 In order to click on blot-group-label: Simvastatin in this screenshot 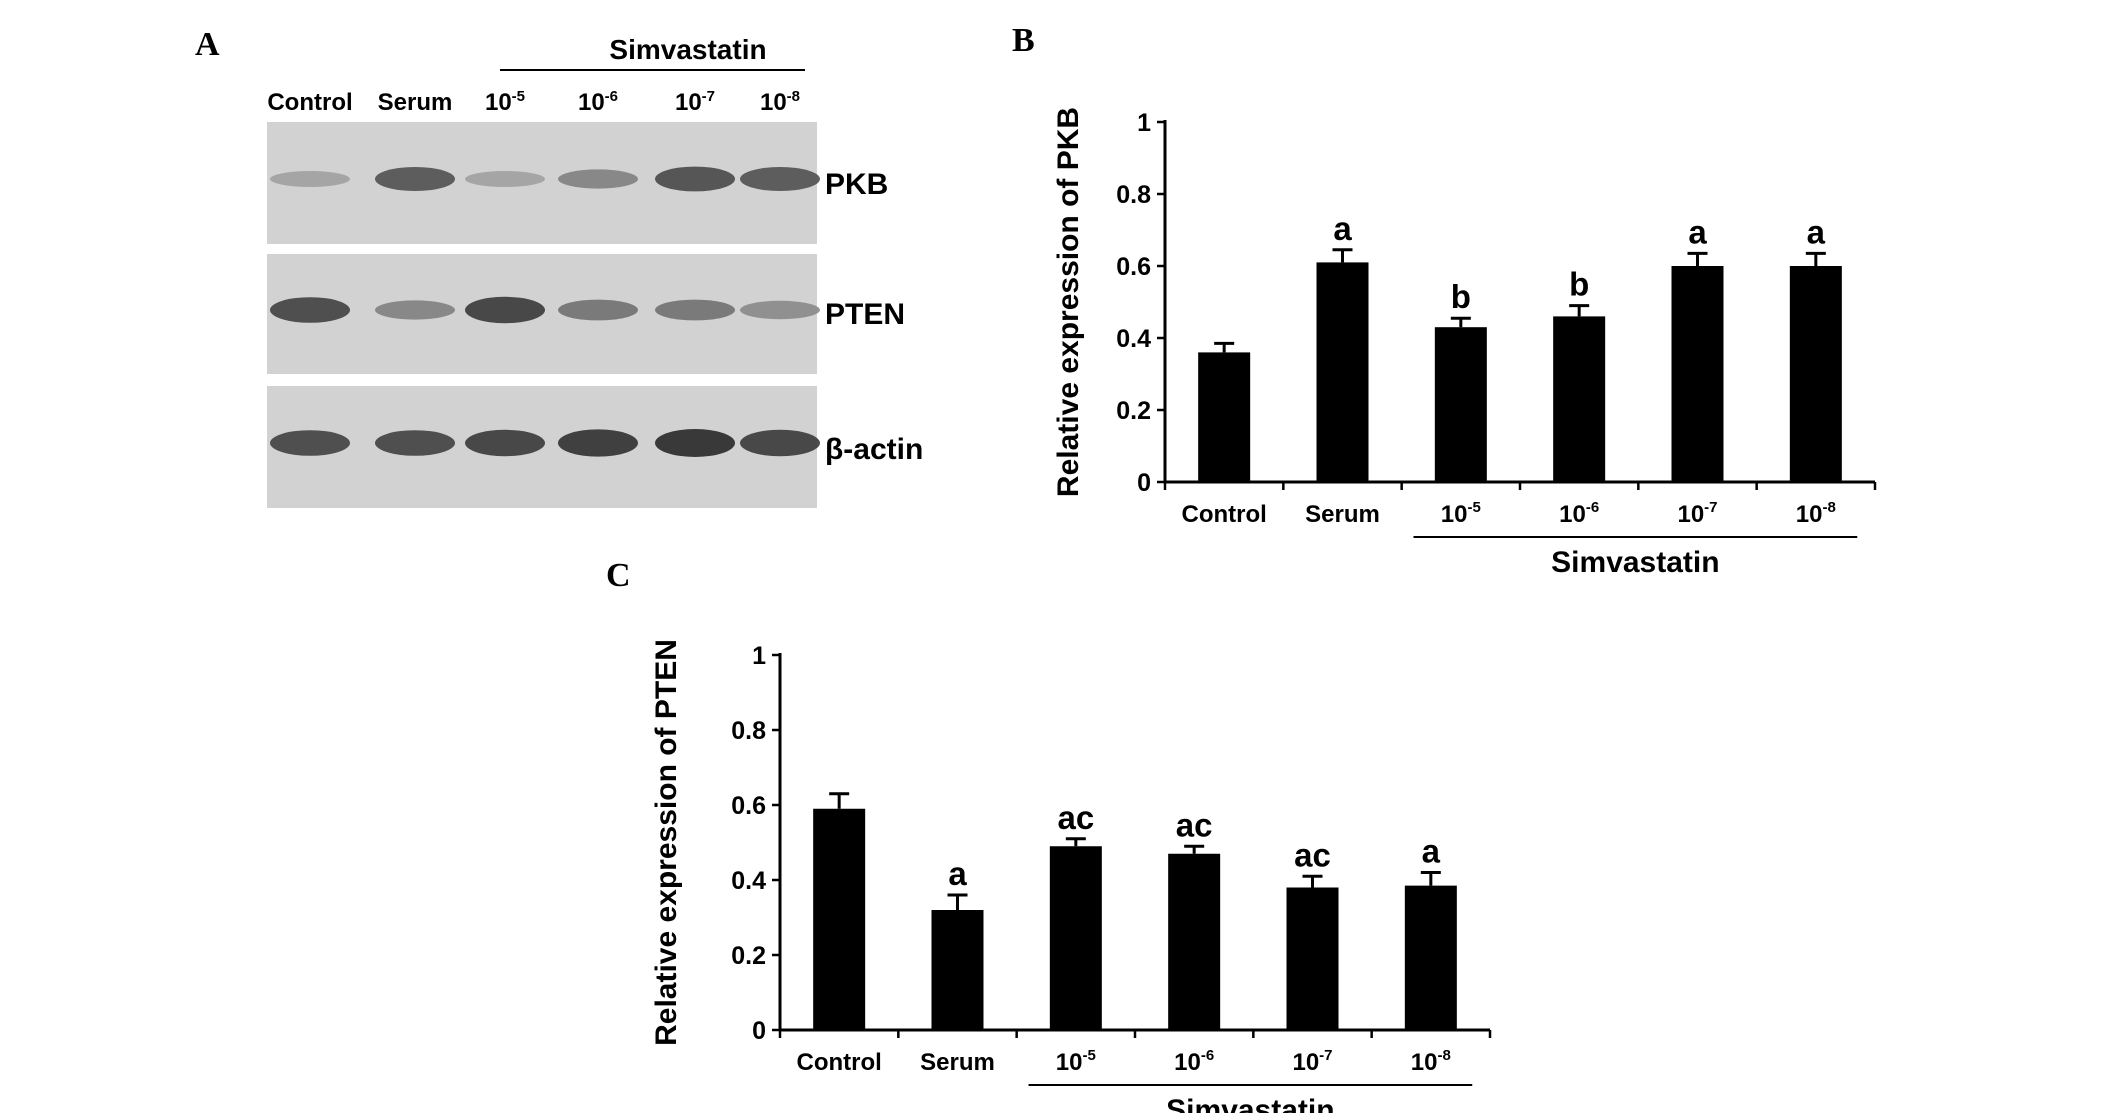, I will do `click(688, 49)`.